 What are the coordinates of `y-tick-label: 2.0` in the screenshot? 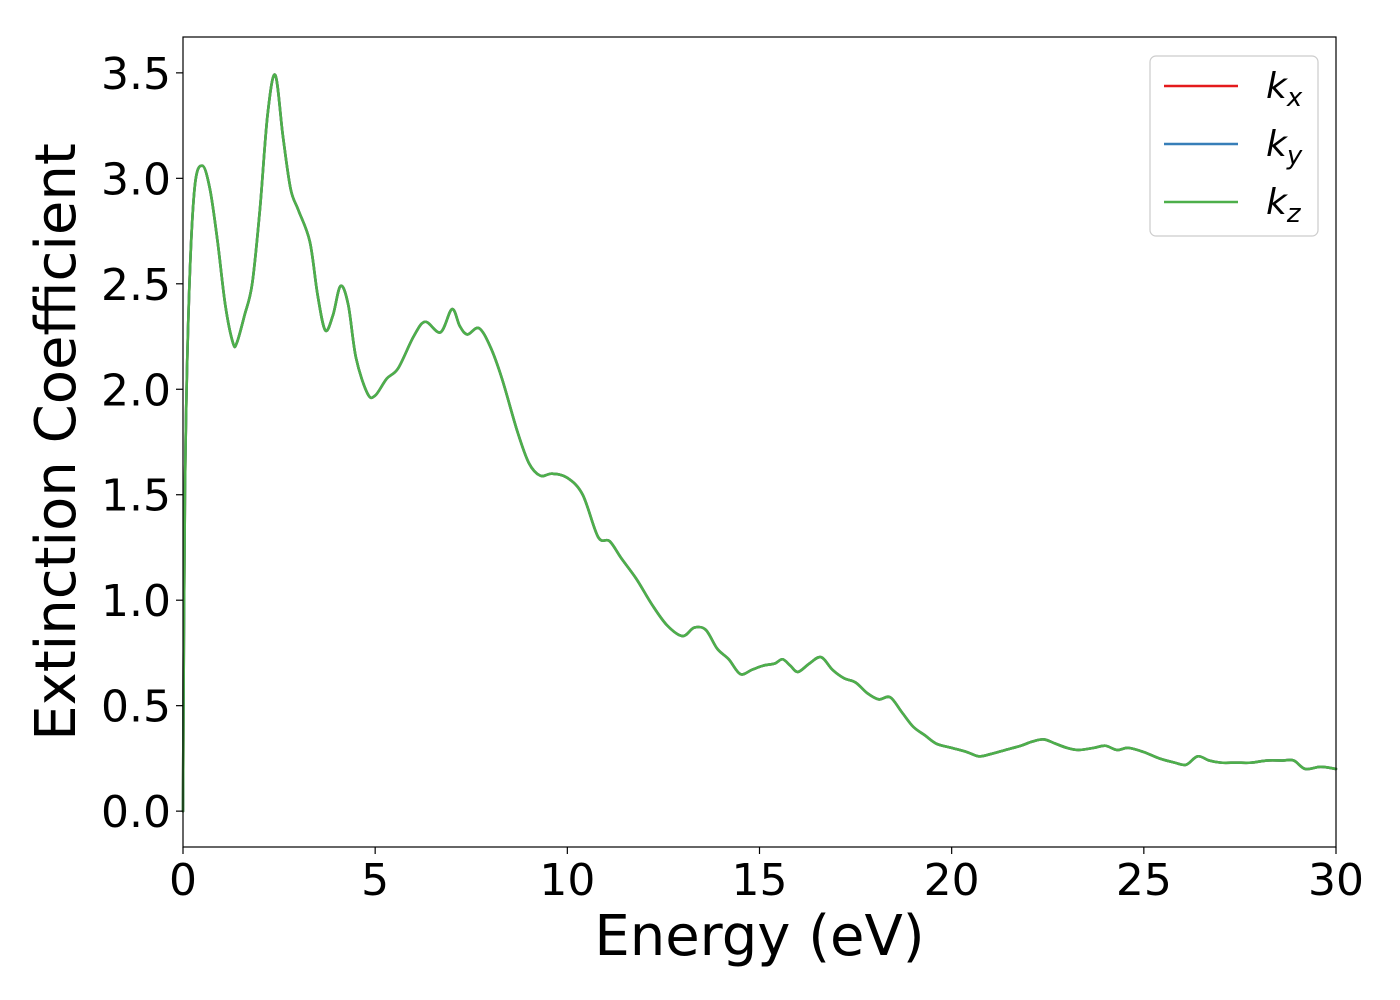 It's located at (136, 390).